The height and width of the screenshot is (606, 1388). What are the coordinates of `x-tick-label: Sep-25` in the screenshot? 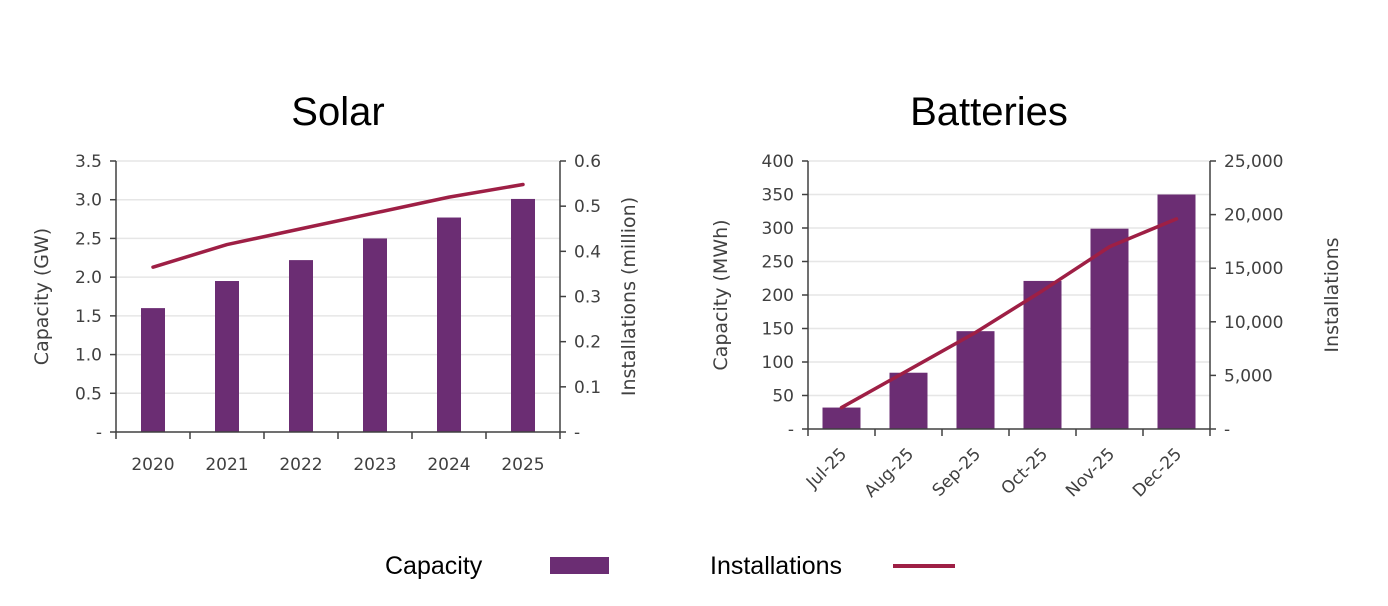 It's located at (957, 472).